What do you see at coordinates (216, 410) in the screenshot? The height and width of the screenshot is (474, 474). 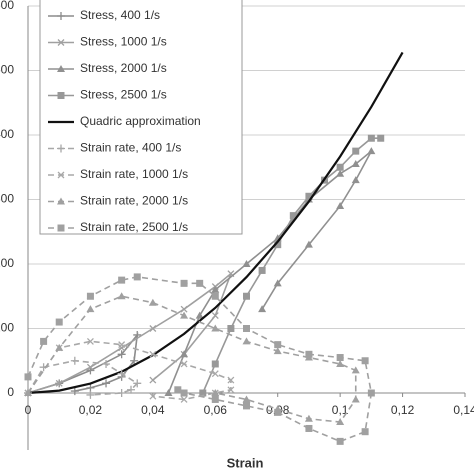 I see `x-tick-label: 0,06` at bounding box center [216, 410].